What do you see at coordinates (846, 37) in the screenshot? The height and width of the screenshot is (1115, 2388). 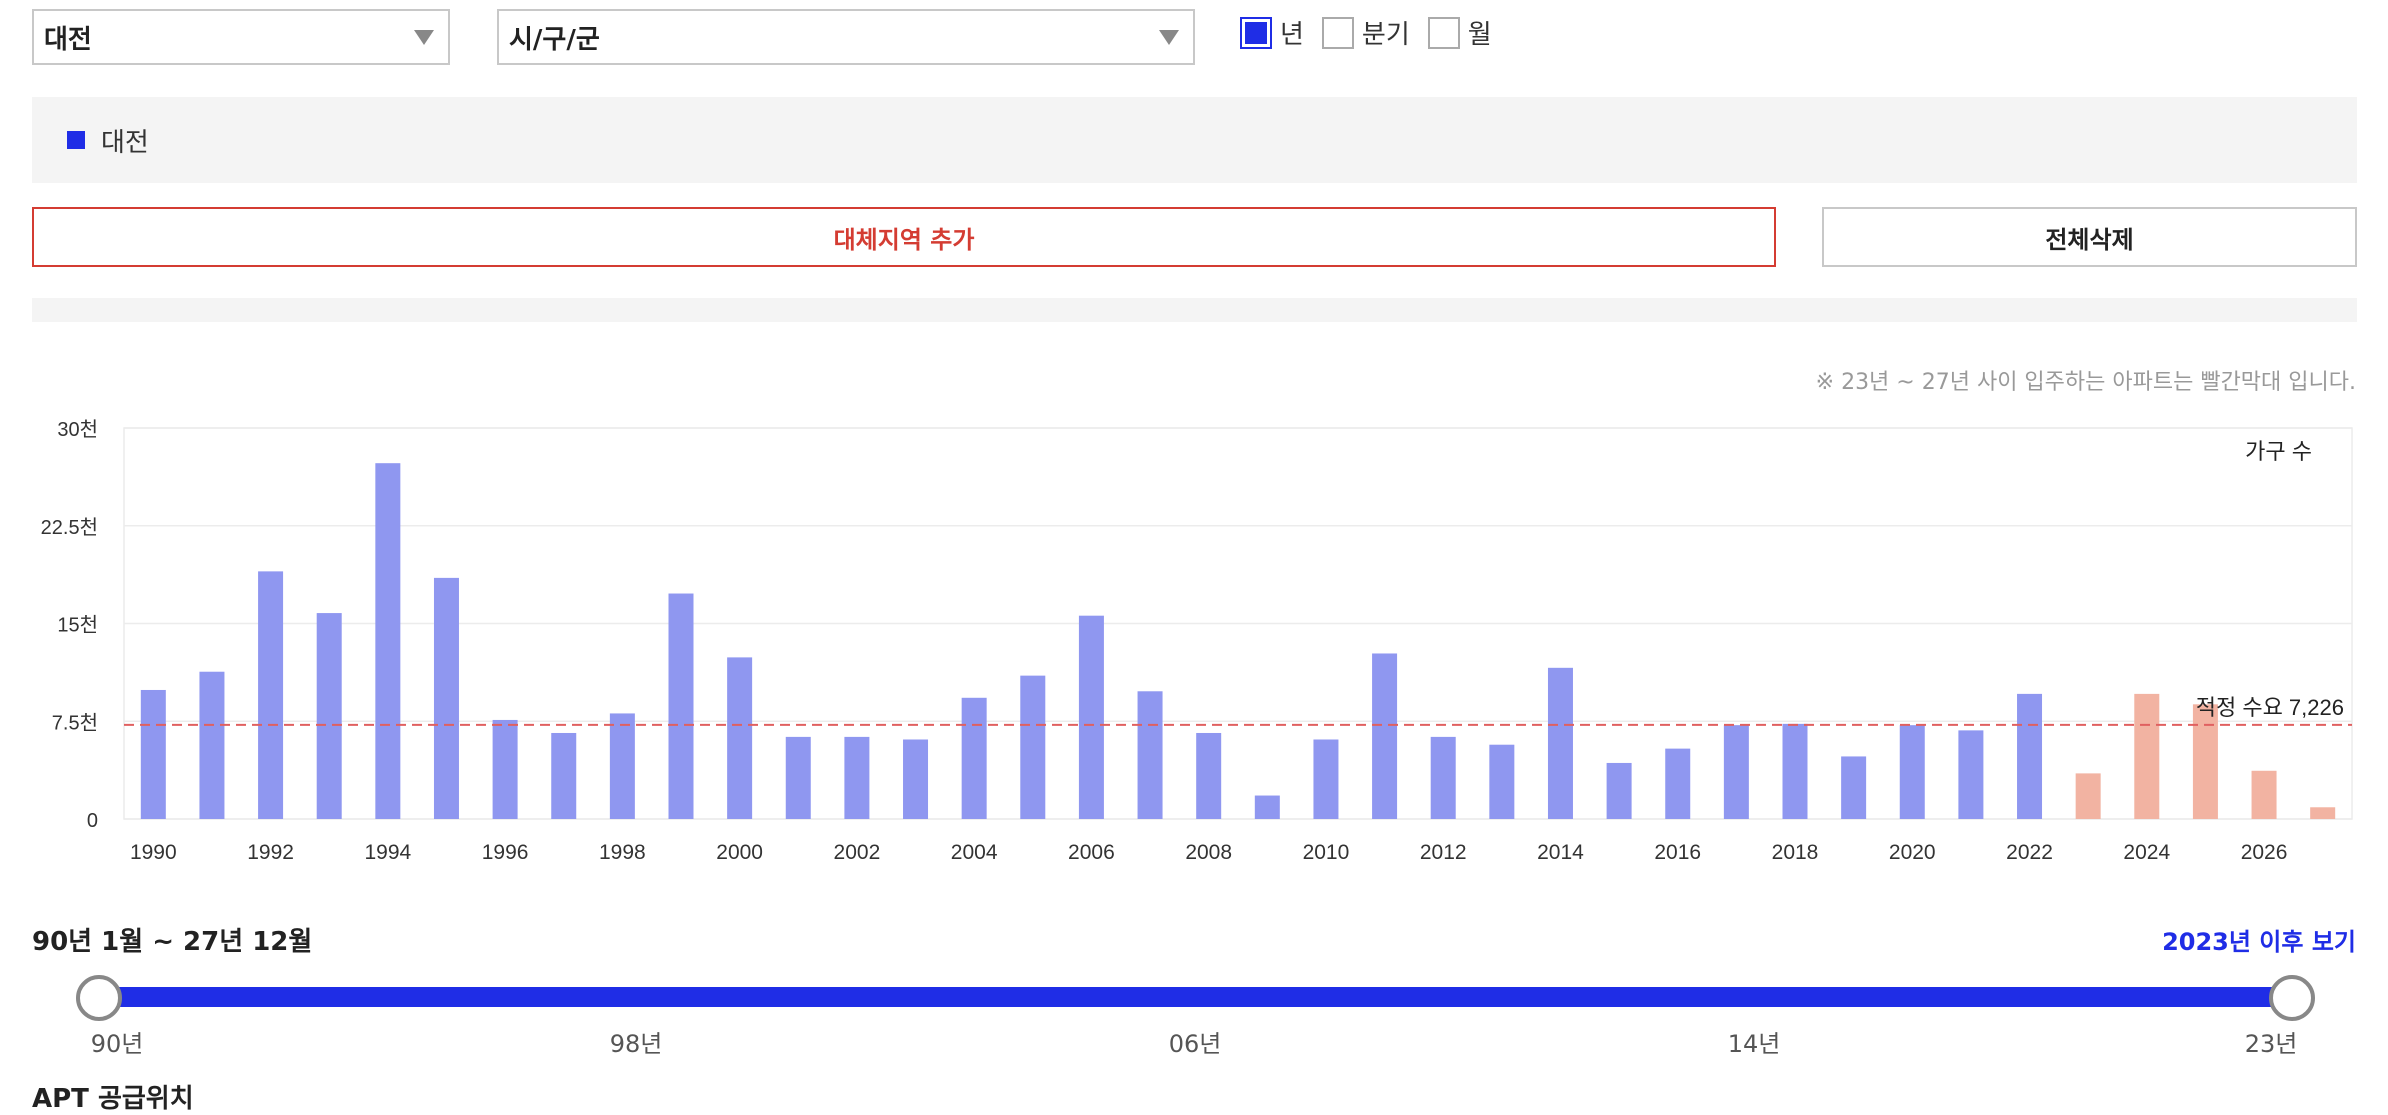 I see `district-select: 시/구/군` at bounding box center [846, 37].